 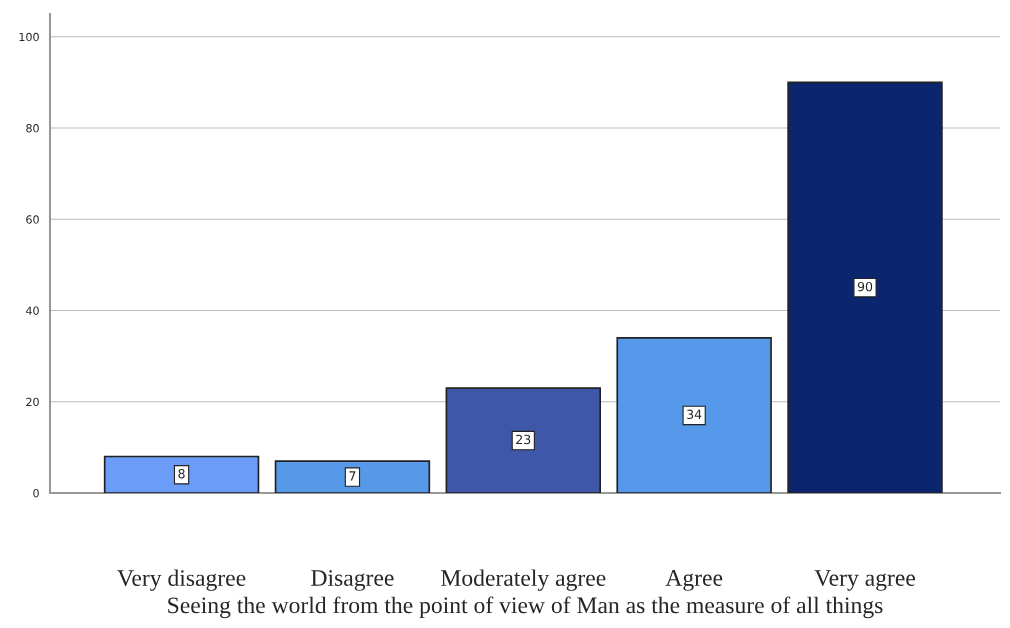 I want to click on x-tick-label: Very agree, so click(x=864, y=580).